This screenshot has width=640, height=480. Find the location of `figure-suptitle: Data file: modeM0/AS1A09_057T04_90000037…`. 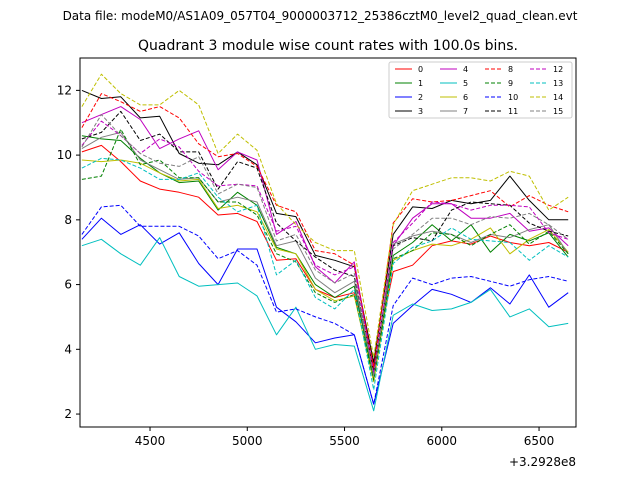

figure-suptitle: Data file: modeM0/AS1A09_057T04_90000037… is located at coordinates (320, 16).